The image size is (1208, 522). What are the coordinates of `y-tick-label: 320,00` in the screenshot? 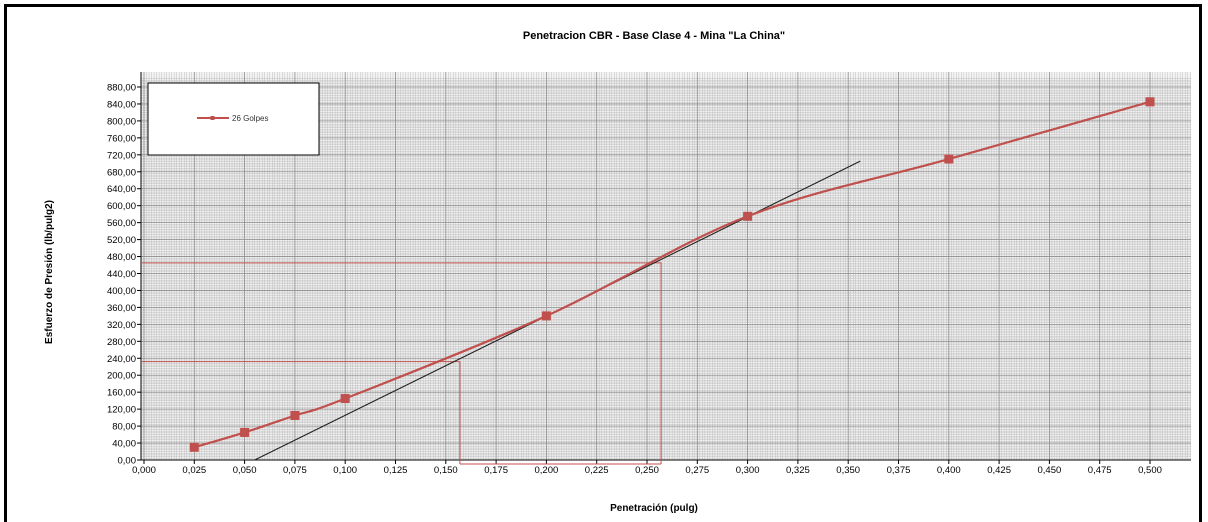 It's located at (121, 325).